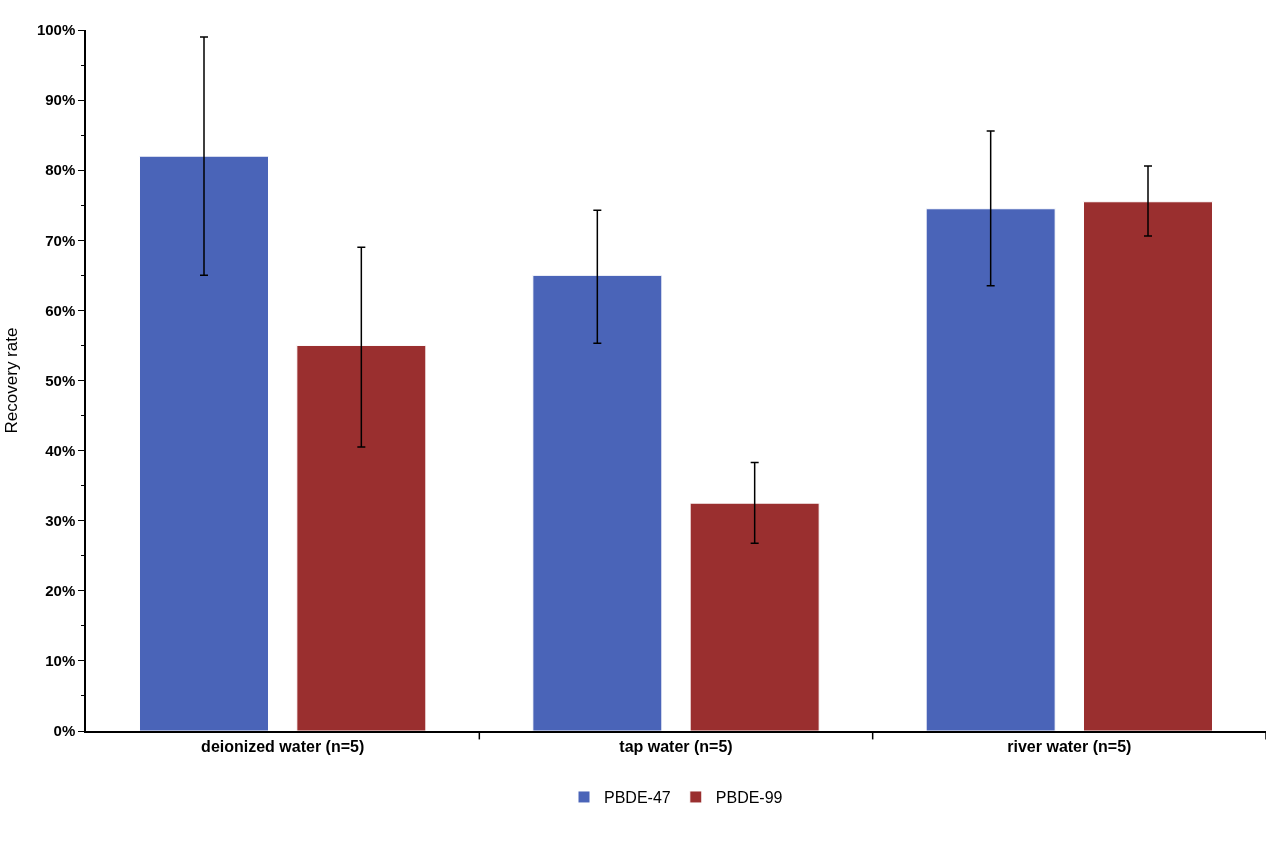 The width and height of the screenshot is (1276, 841). I want to click on x-tick-label: river water (n=5), so click(1069, 746).